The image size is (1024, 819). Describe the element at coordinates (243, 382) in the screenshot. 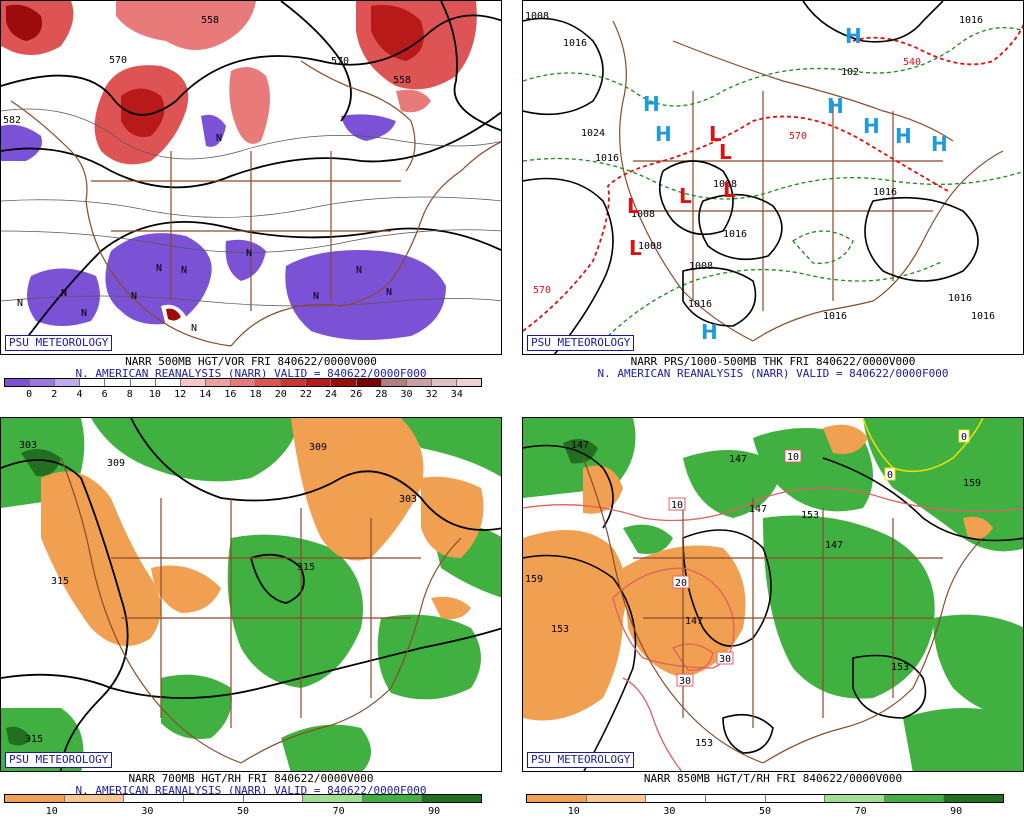

I see `vorticity-colorbar` at that location.